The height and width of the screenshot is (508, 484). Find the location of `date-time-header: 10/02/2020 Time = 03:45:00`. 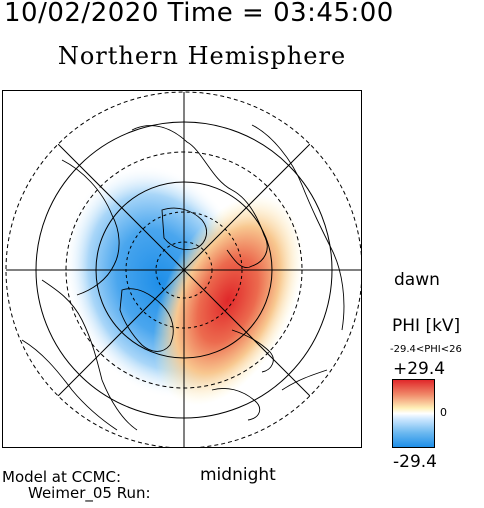

date-time-header: 10/02/2020 Time = 03:45:00 is located at coordinates (199, 14).